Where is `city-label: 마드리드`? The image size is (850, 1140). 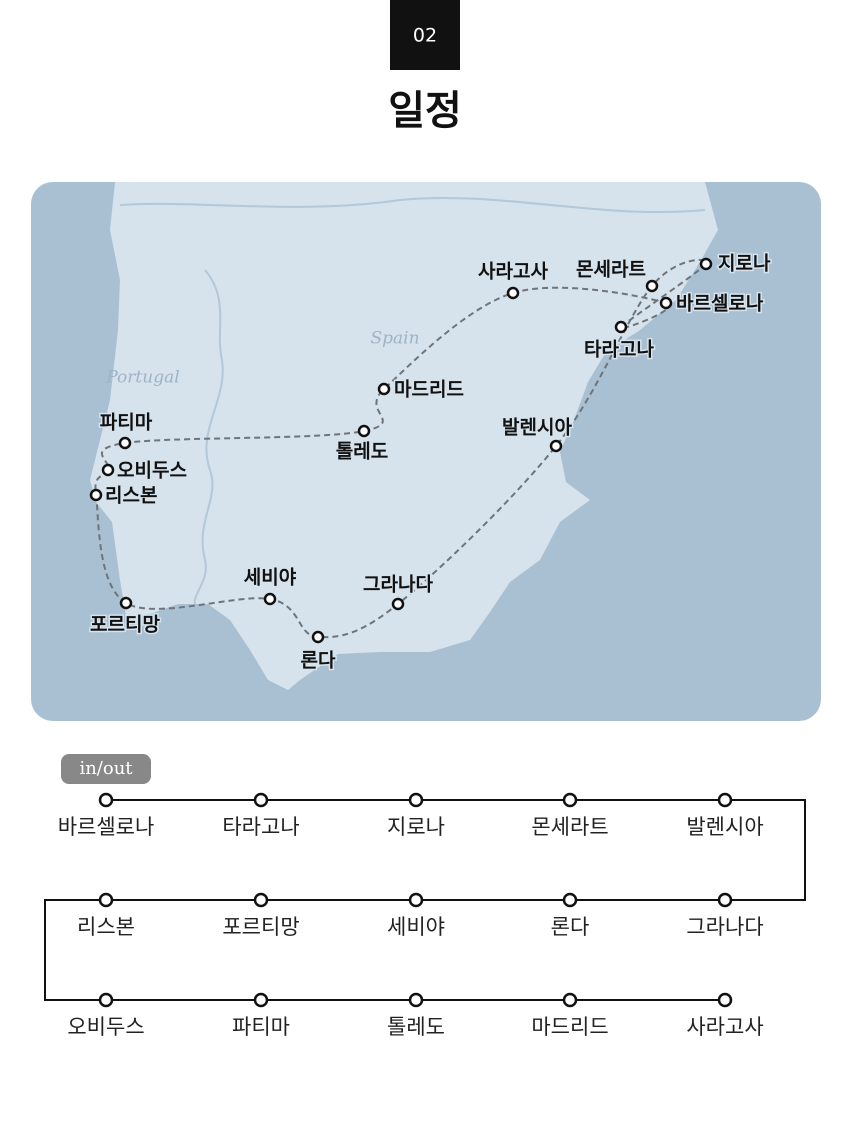 city-label: 마드리드 is located at coordinates (429, 390).